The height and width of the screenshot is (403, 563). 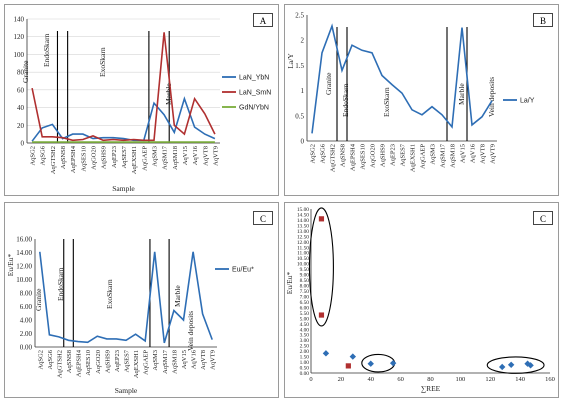 What do you see at coordinates (433, 154) in the screenshot?
I see `x-tick-label: AqSM3` at bounding box center [433, 154].